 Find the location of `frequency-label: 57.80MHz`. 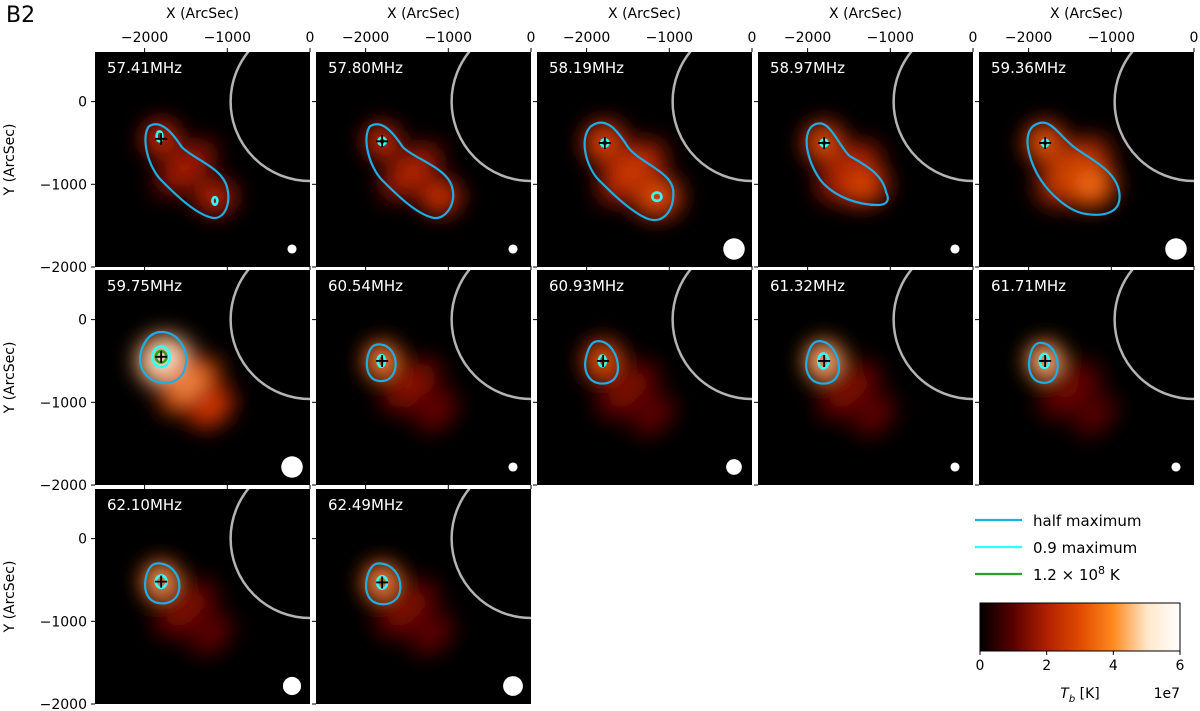

frequency-label: 57.80MHz is located at coordinates (365, 68).